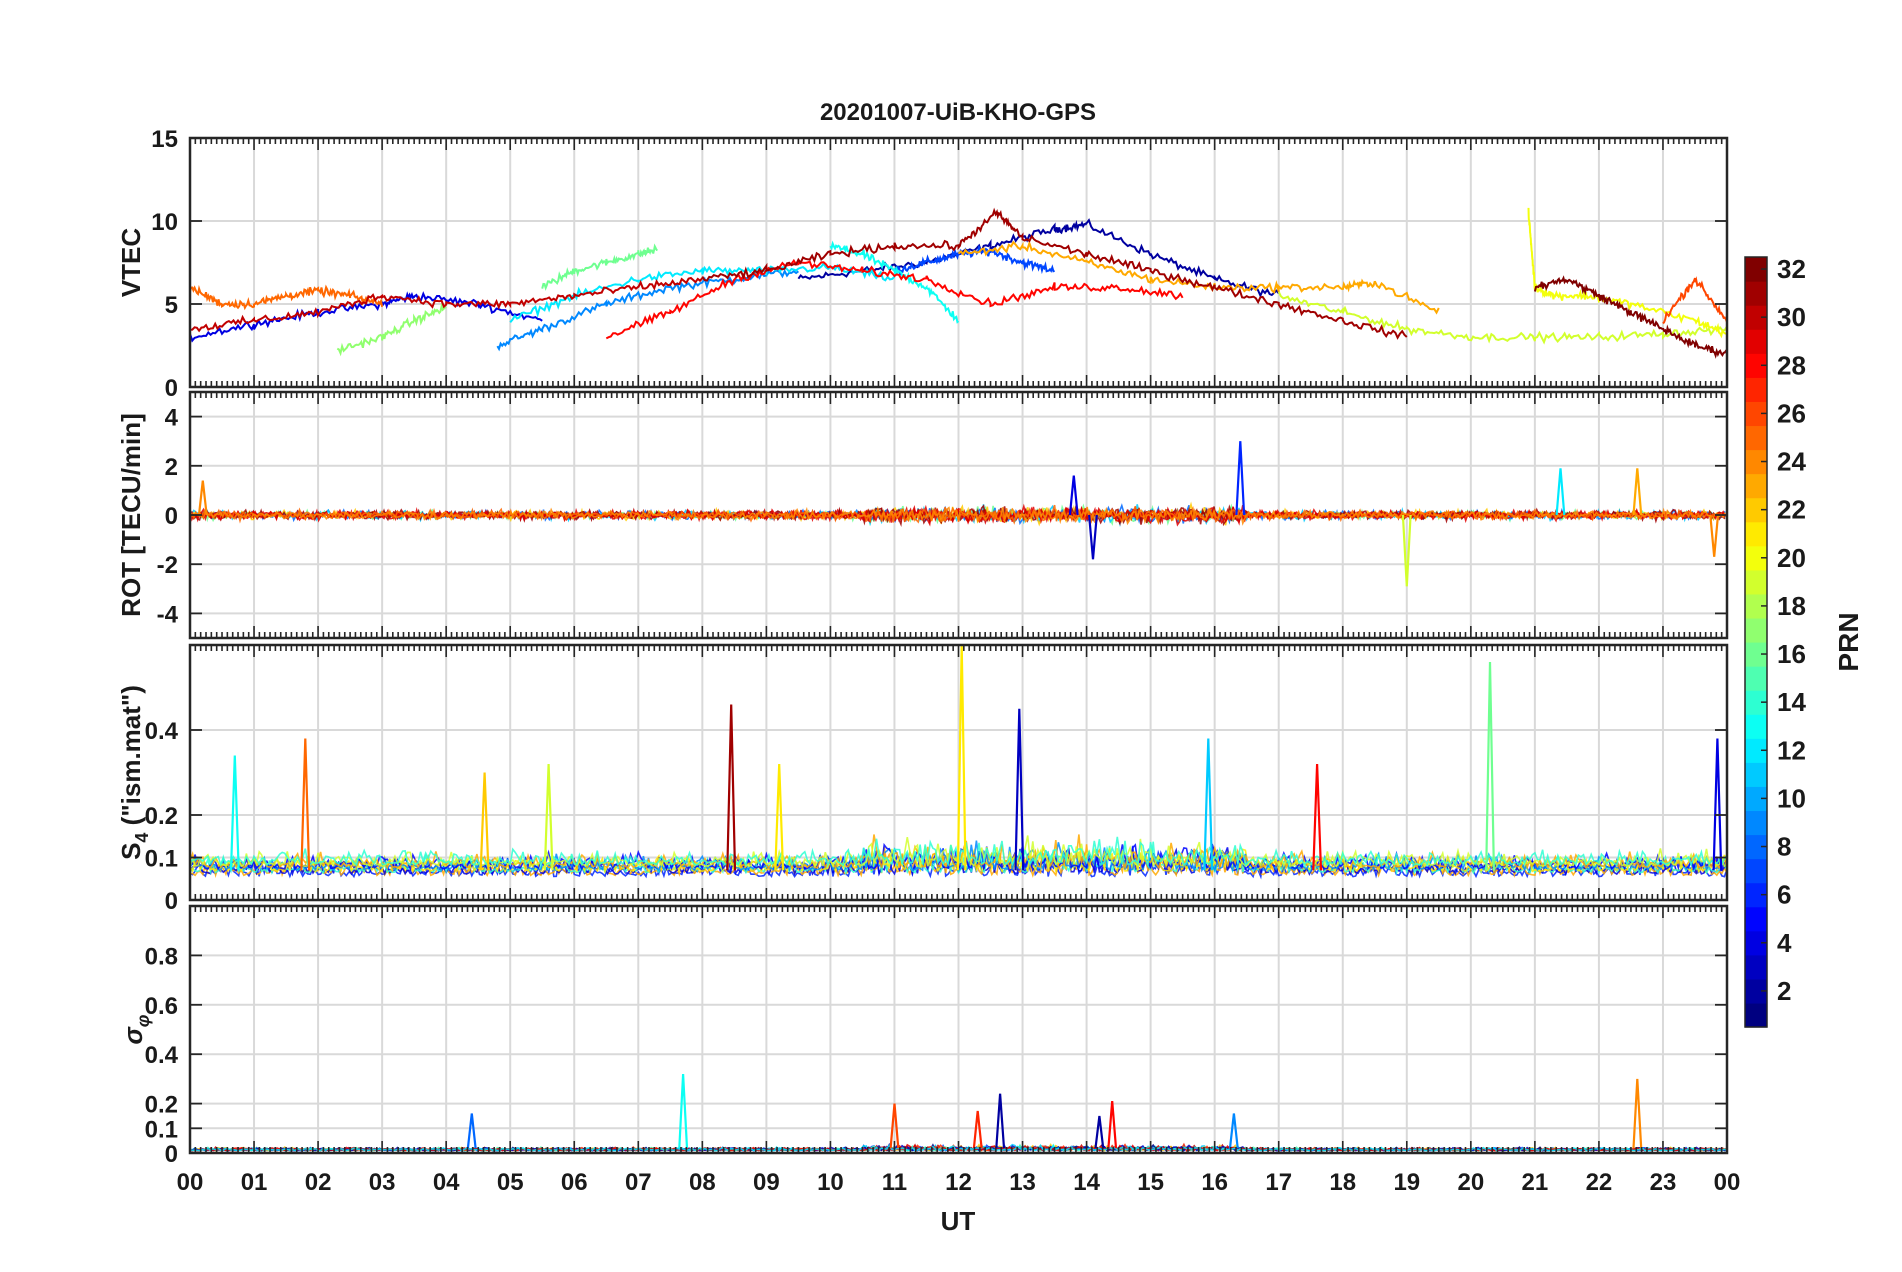  What do you see at coordinates (1214, 1182) in the screenshot?
I see `x-tick-label: 16` at bounding box center [1214, 1182].